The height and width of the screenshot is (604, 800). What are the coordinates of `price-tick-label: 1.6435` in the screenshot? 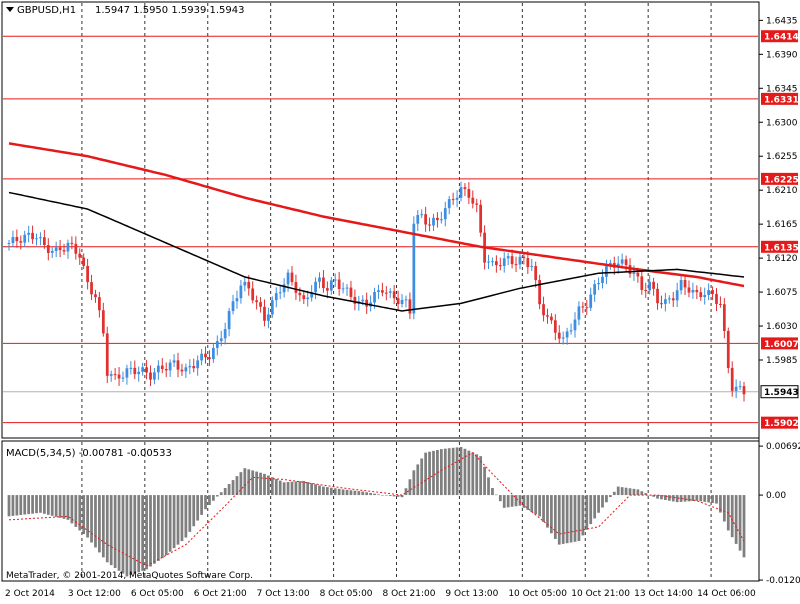 It's located at (782, 21).